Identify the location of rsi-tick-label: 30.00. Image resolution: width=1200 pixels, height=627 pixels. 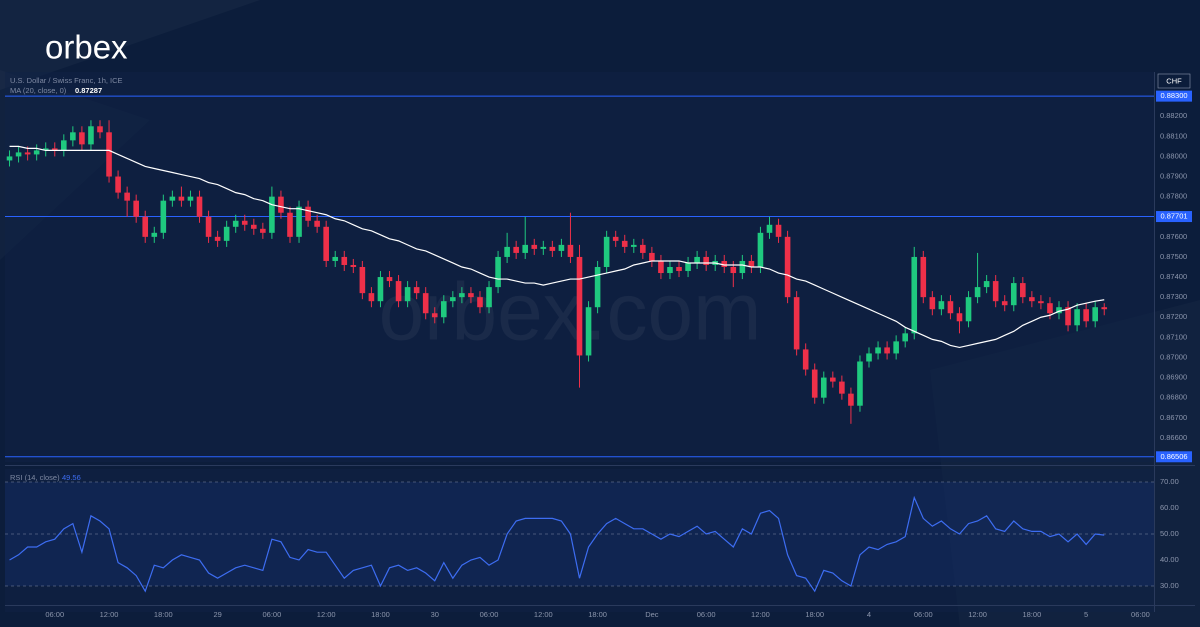
(1169, 585).